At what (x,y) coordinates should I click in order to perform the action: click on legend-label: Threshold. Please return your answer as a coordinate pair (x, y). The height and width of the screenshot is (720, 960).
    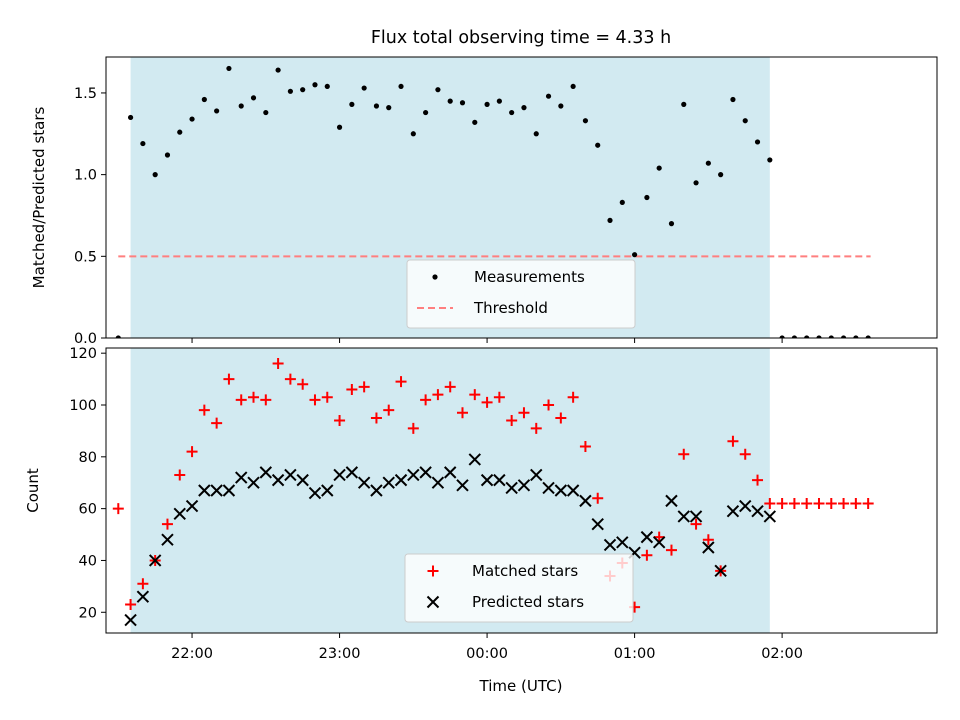
    Looking at the image, I should click on (510, 308).